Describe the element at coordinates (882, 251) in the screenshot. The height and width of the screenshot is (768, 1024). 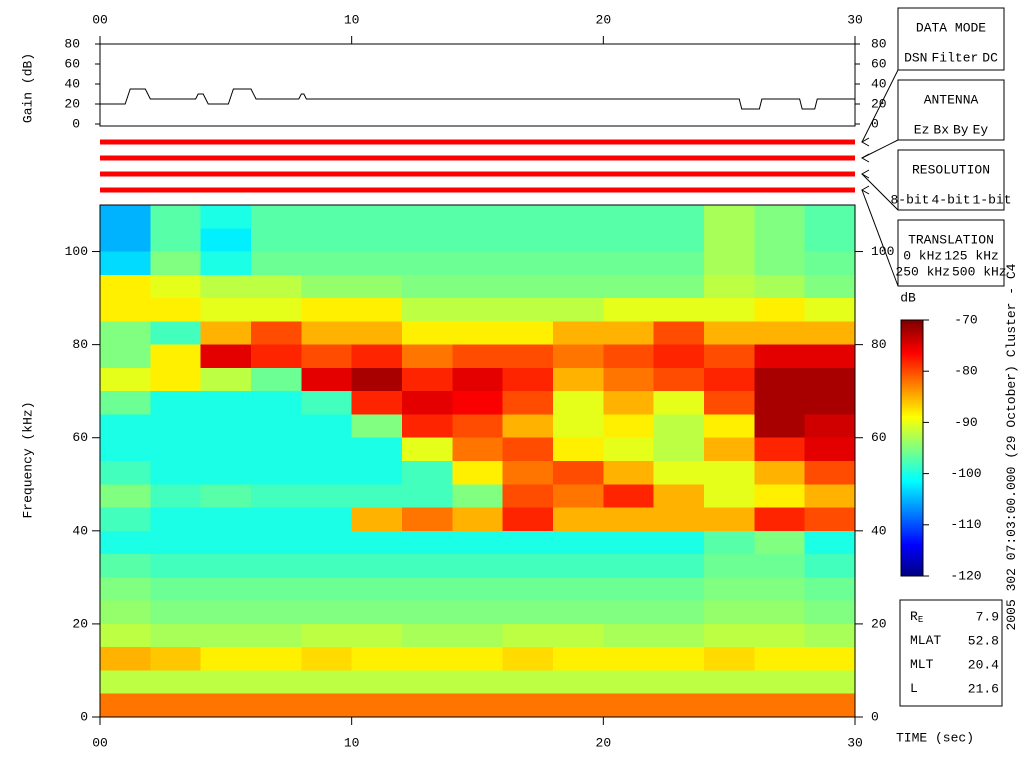
I see `y-tick-label: 100` at that location.